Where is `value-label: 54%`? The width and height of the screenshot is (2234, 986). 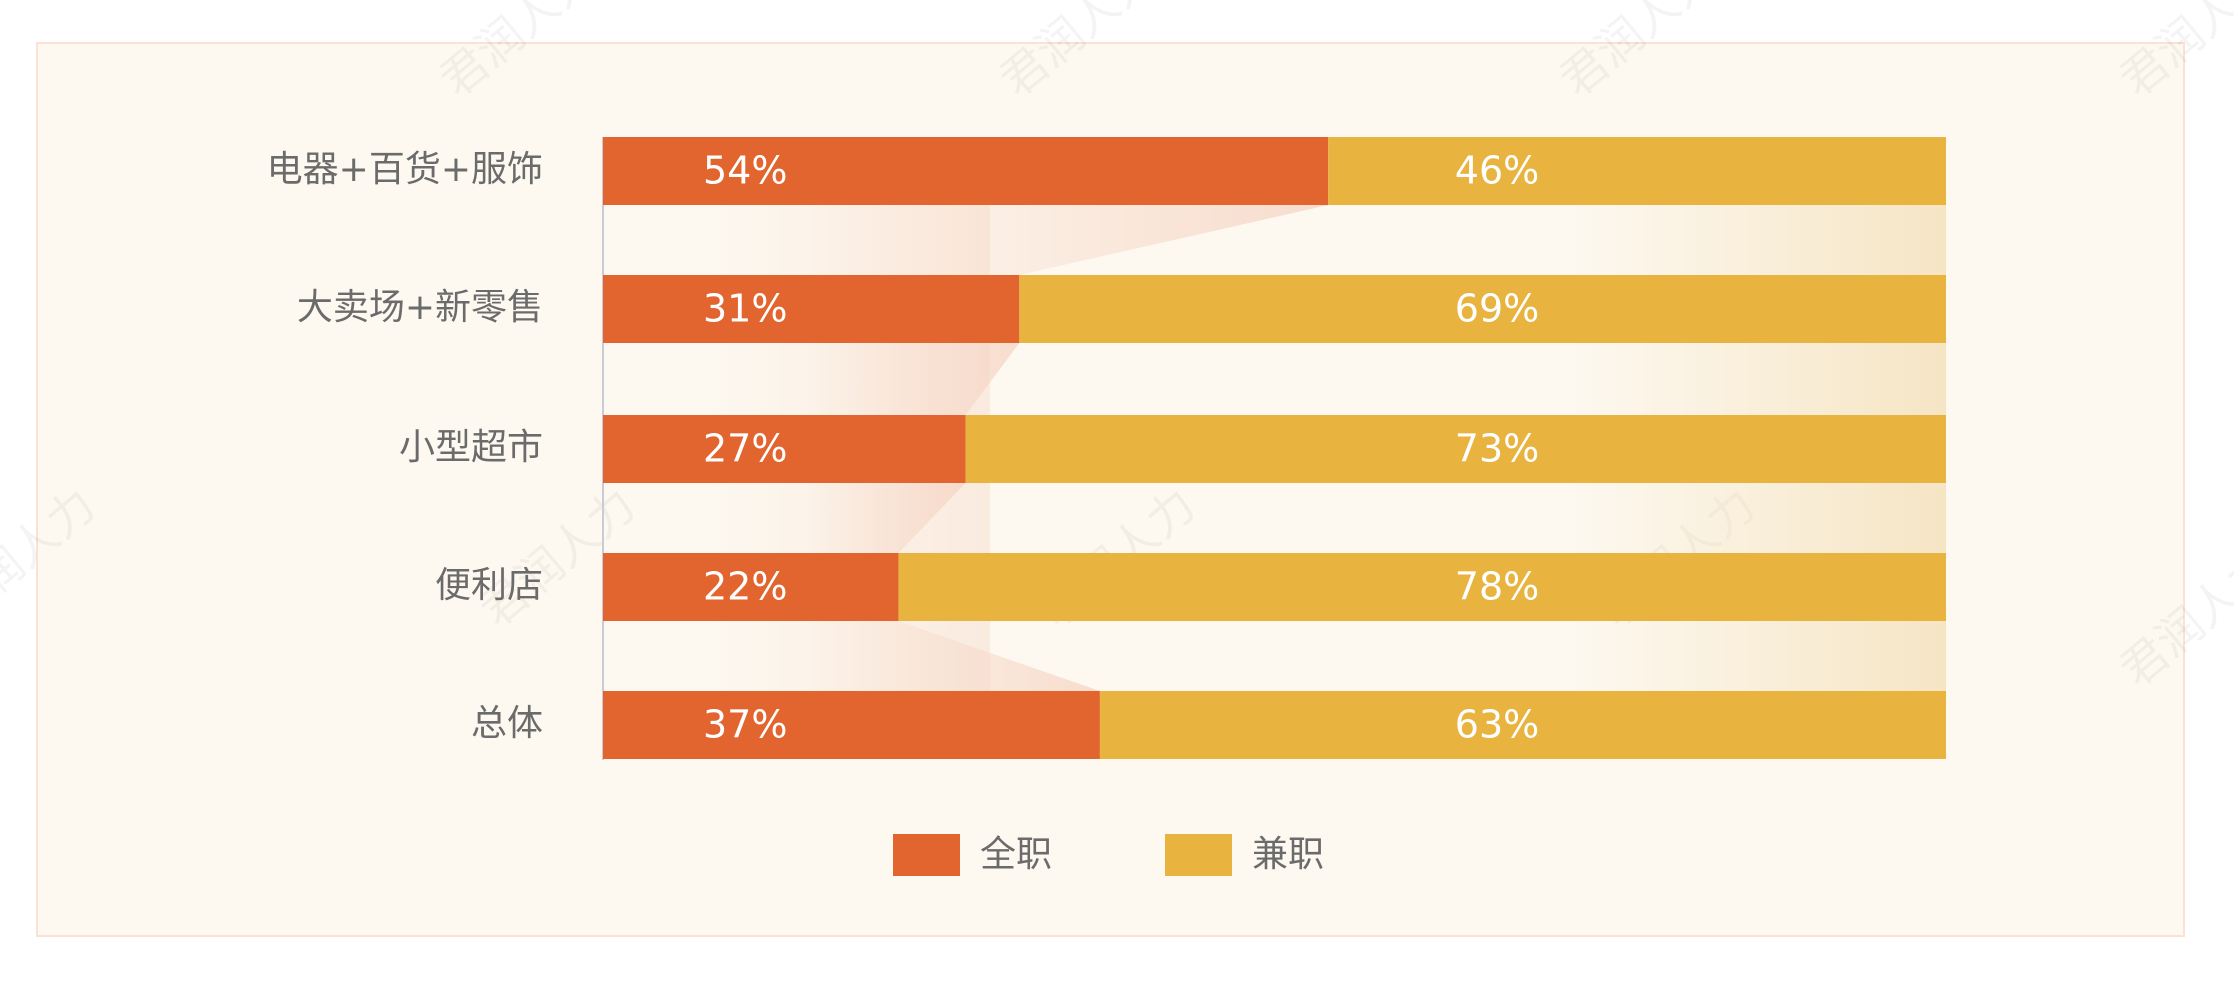 value-label: 54% is located at coordinates (745, 171).